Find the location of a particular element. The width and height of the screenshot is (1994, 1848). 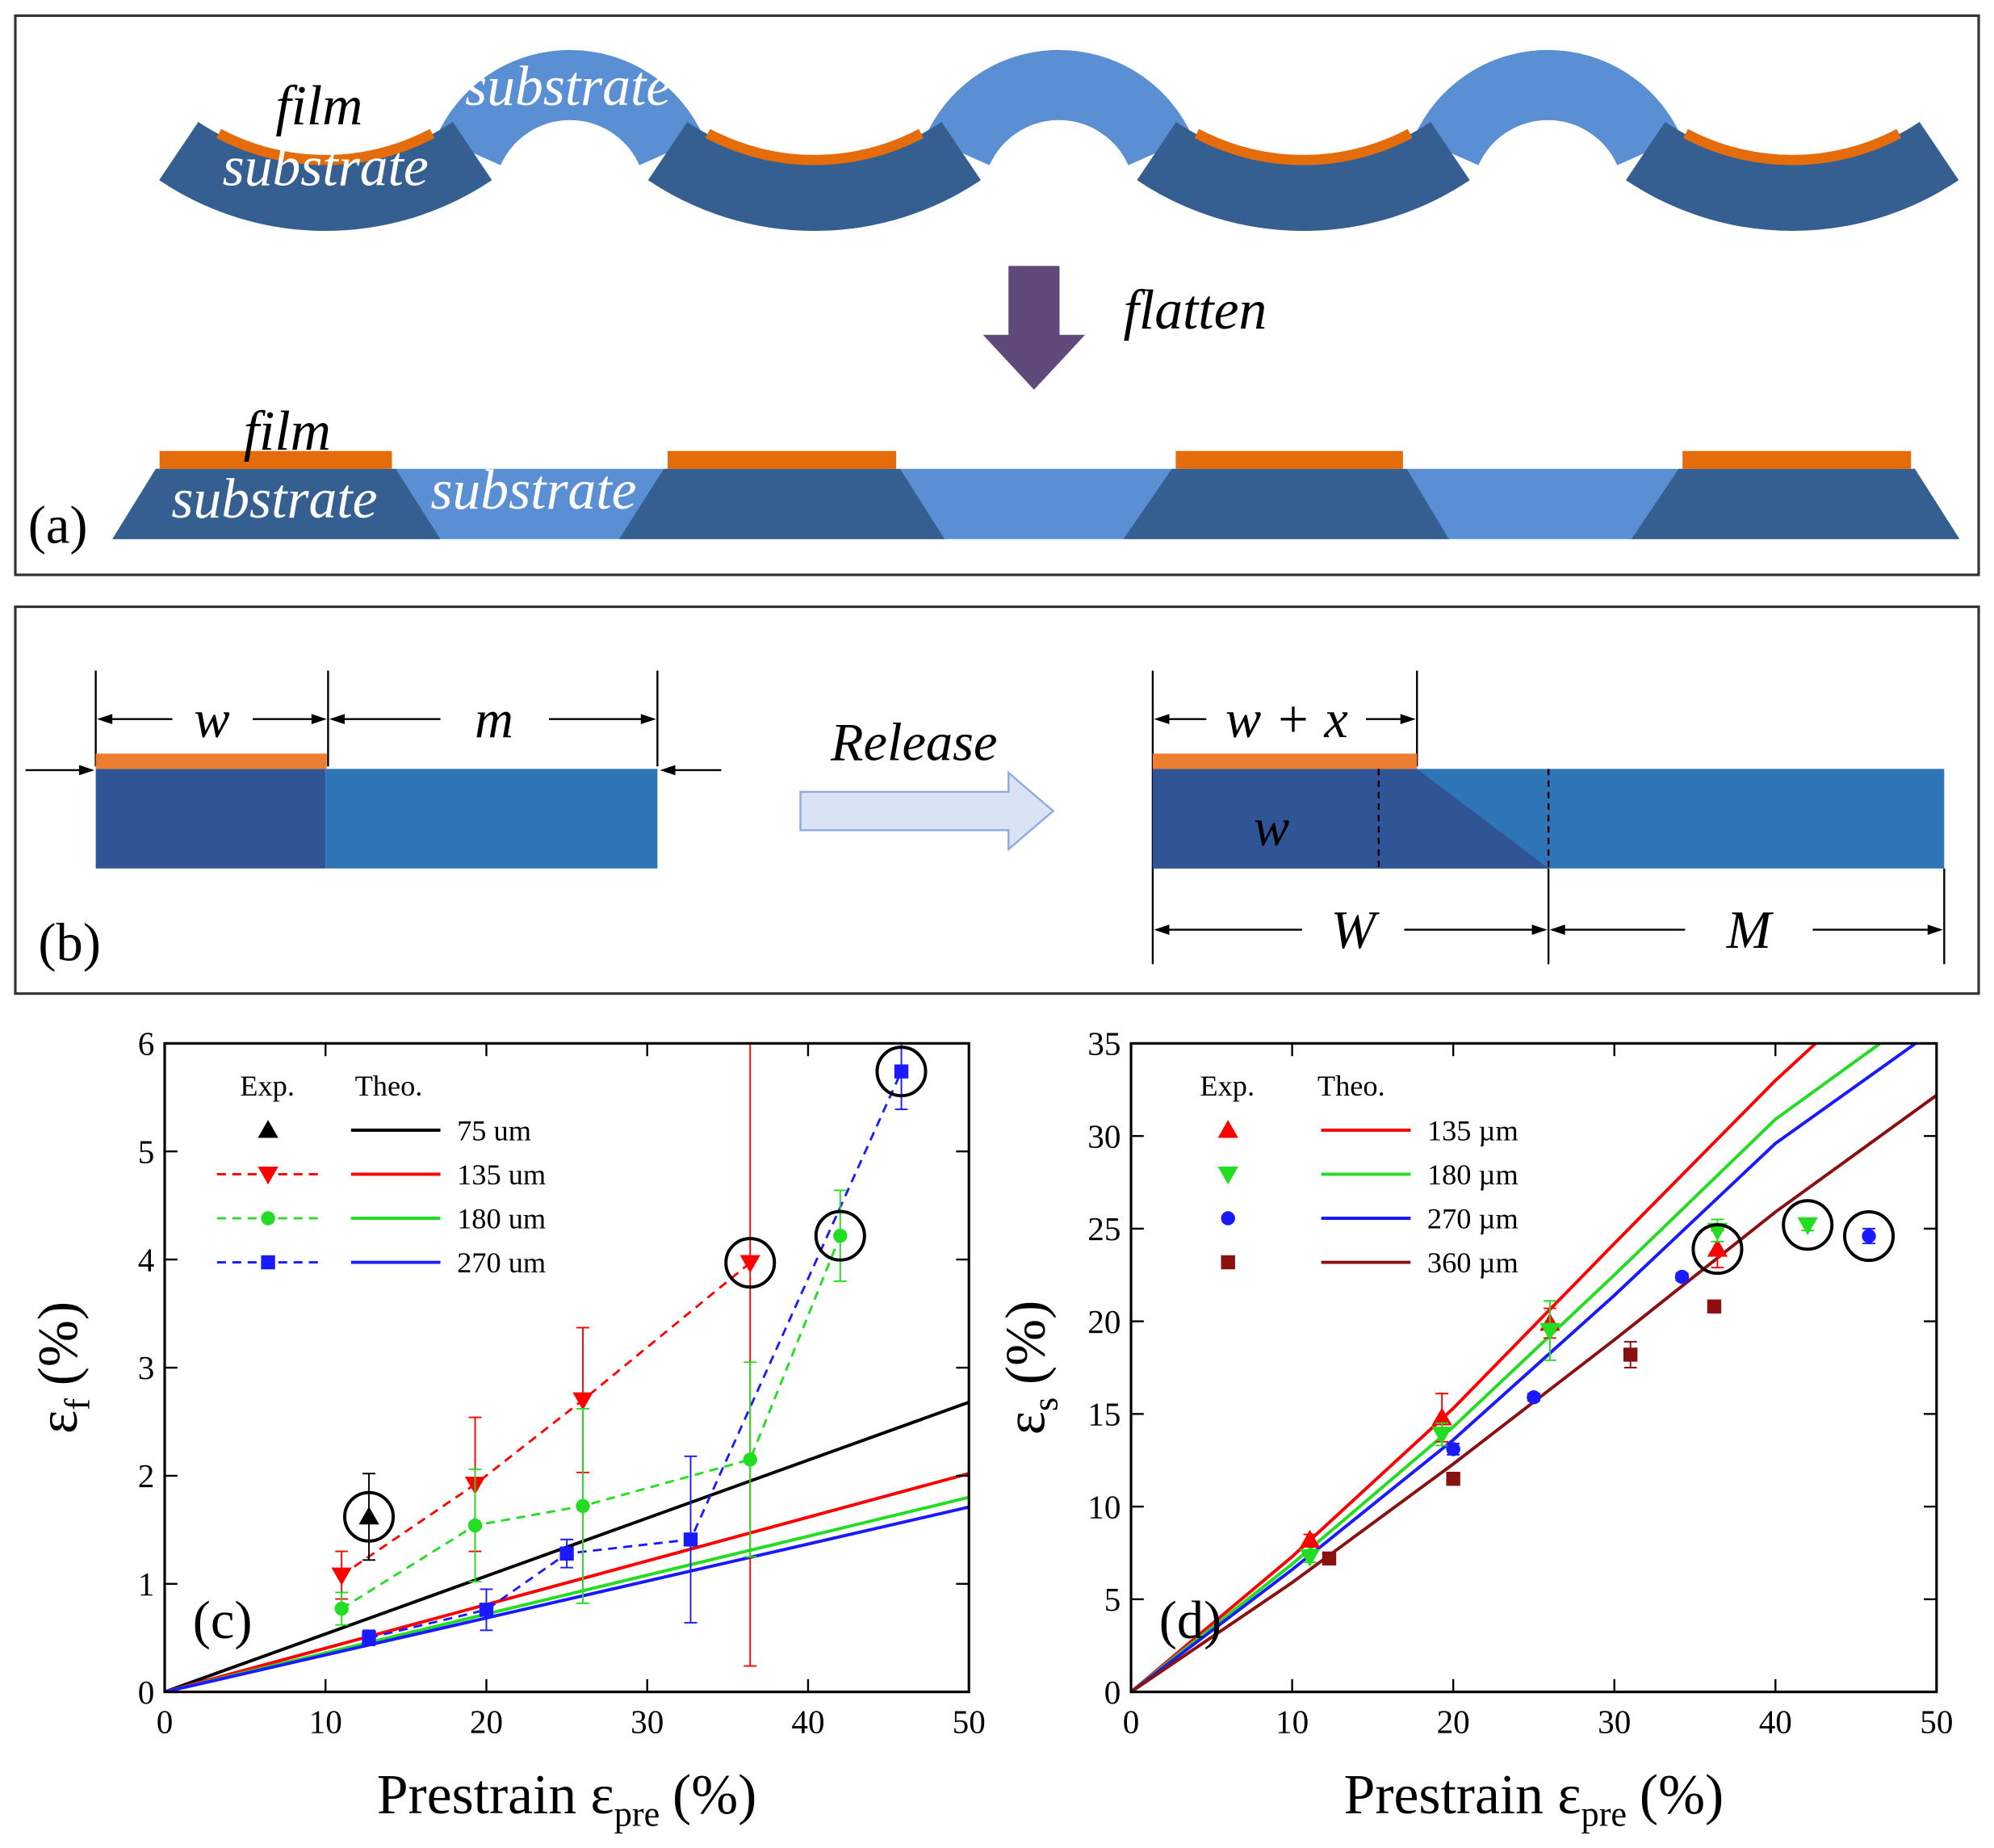

film-substrate is located at coordinates (210, 819).